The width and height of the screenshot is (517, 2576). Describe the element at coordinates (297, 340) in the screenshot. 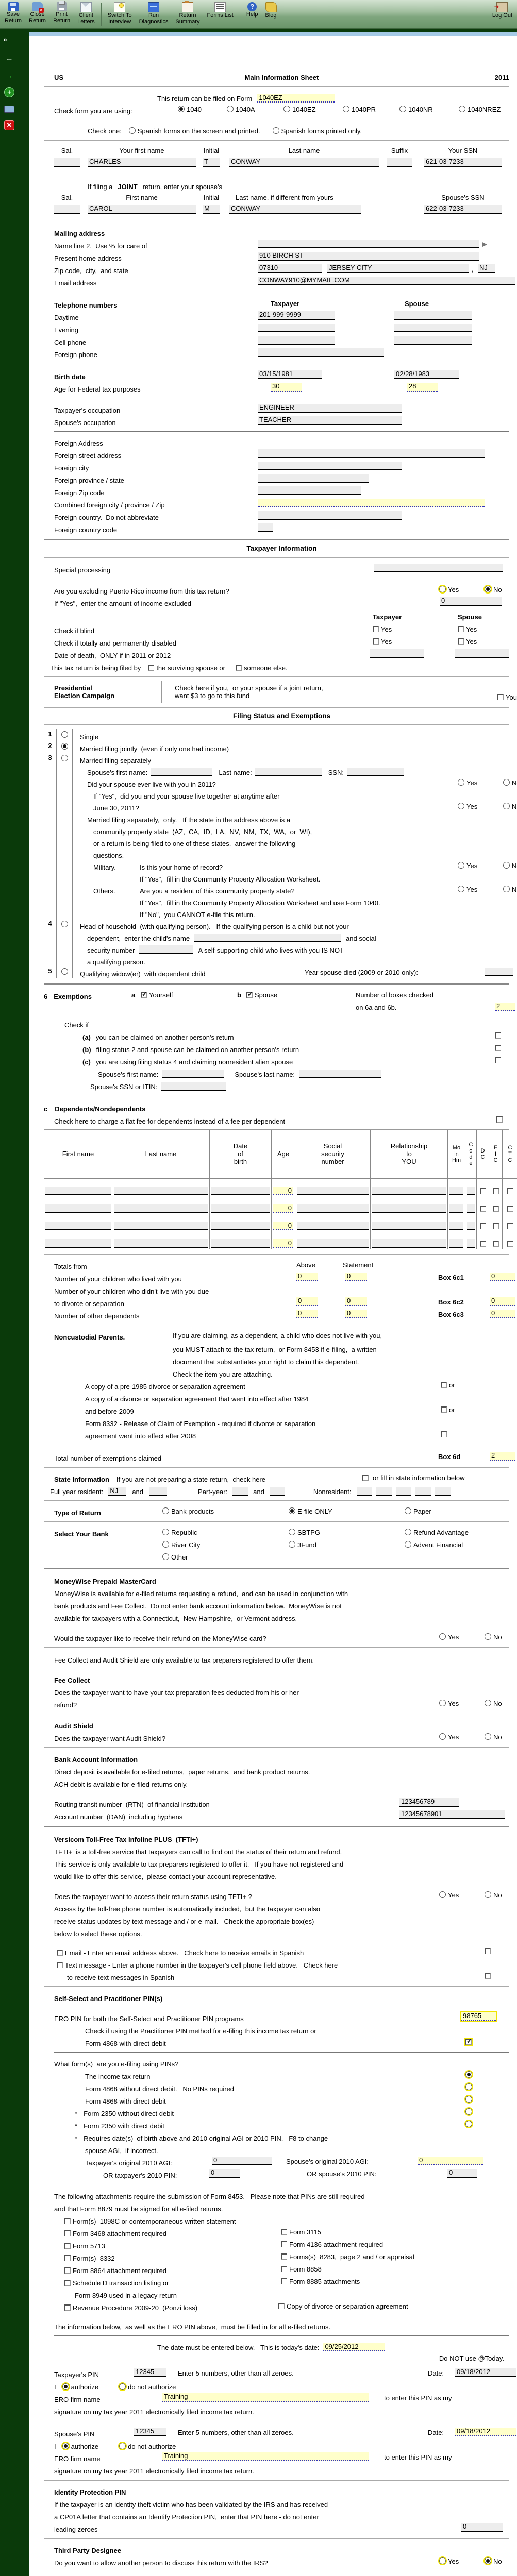

I see `cell-phone-field` at that location.